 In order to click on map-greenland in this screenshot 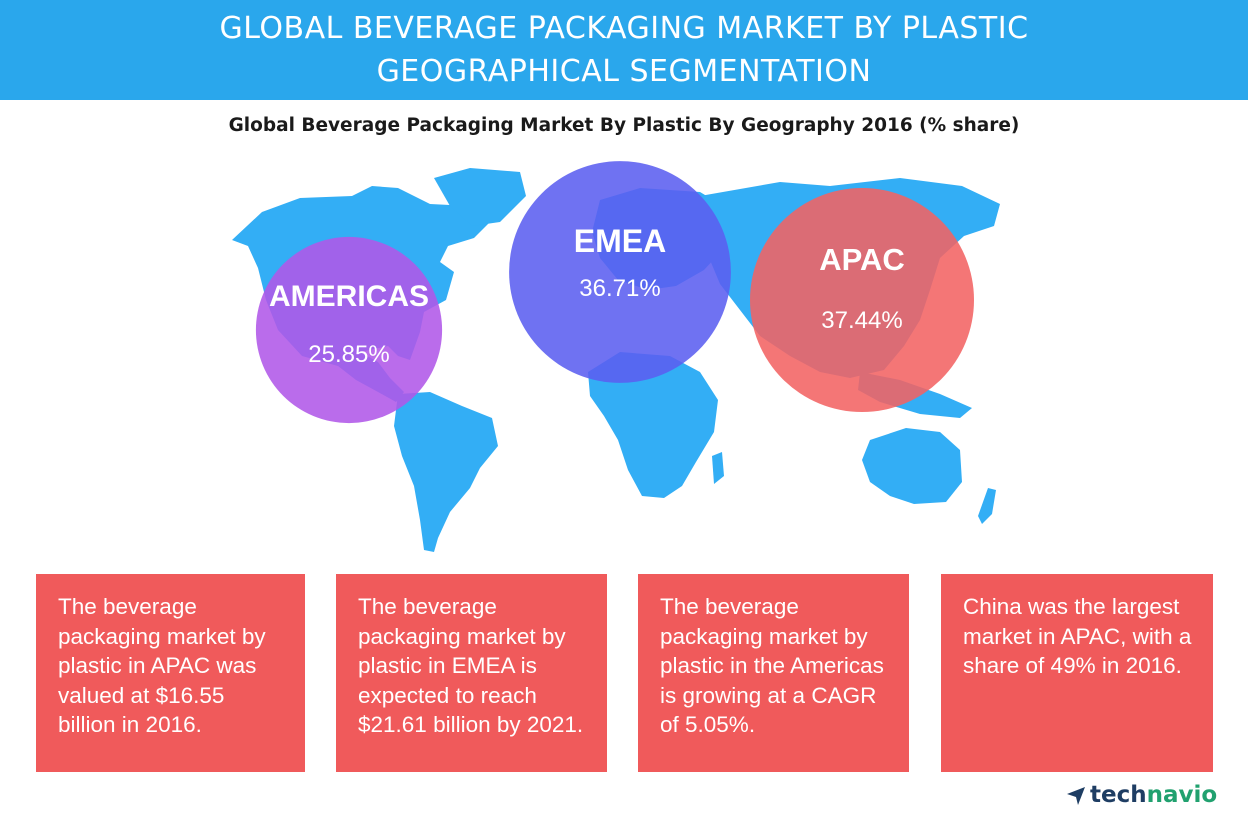, I will do `click(480, 197)`.